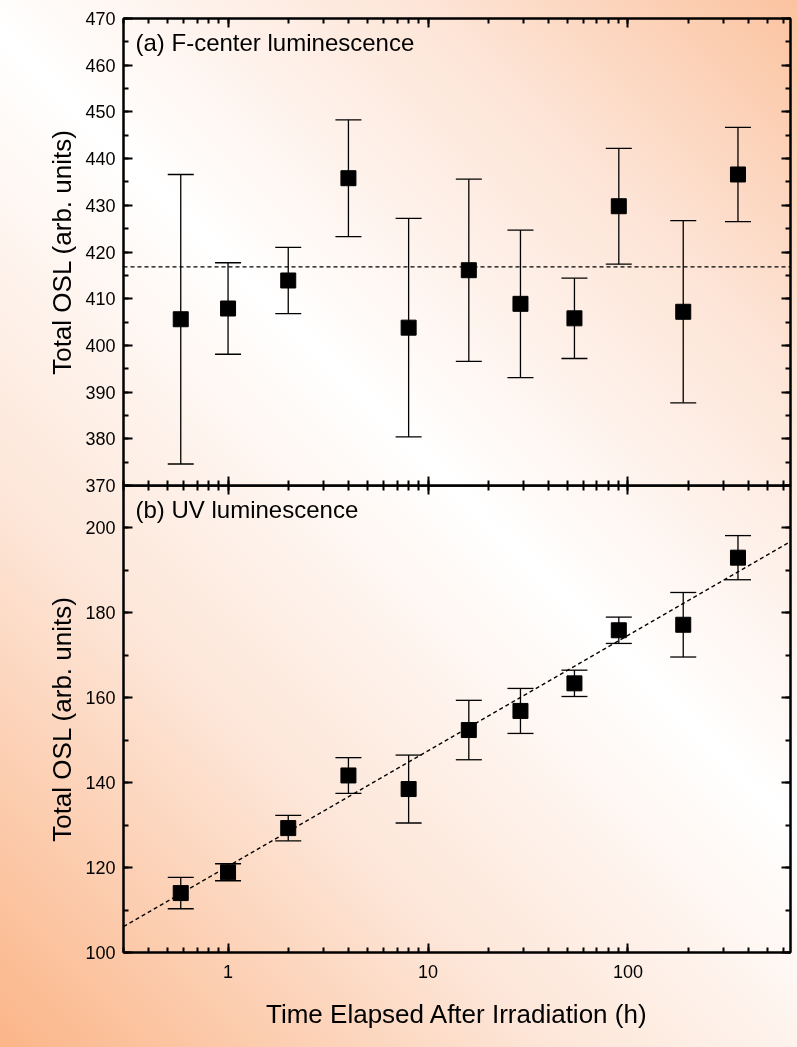 The width and height of the screenshot is (797, 1047). Describe the element at coordinates (456, 1013) in the screenshot. I see `x-axis-title: Time Elapsed After Irradiation (h)` at that location.